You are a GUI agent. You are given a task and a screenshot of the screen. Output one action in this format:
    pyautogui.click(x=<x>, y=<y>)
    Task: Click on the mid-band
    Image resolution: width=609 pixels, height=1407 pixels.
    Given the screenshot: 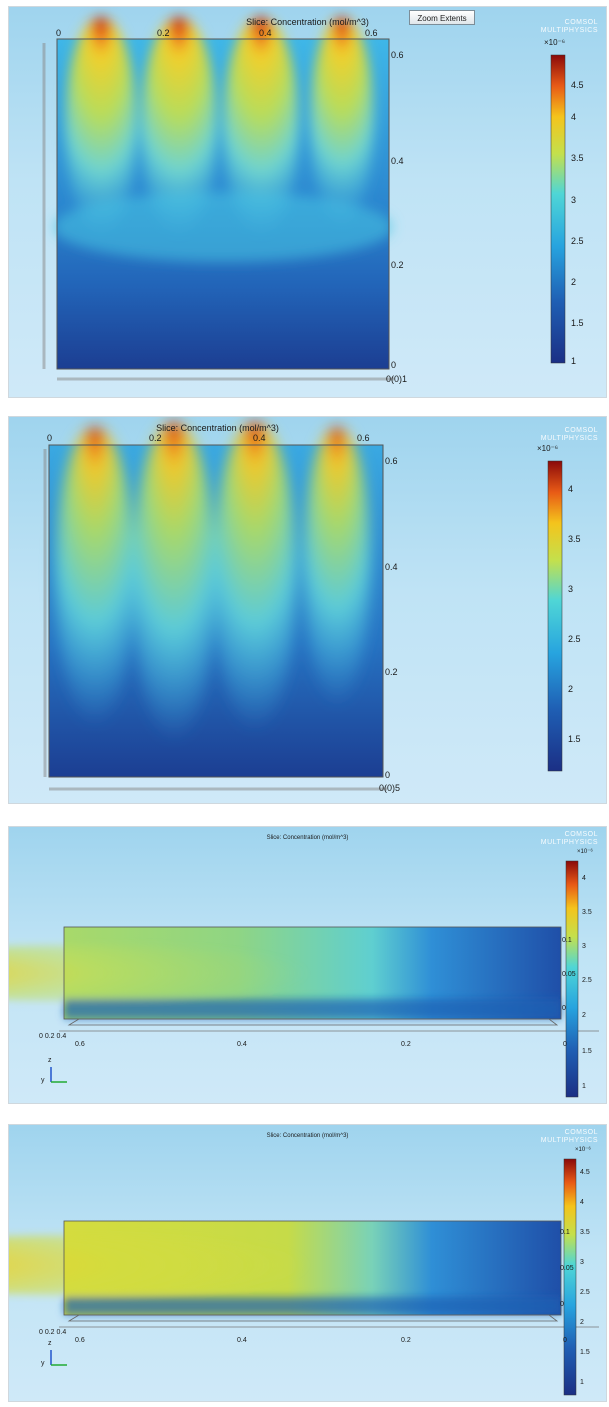 What is the action you would take?
    pyautogui.click(x=223, y=227)
    